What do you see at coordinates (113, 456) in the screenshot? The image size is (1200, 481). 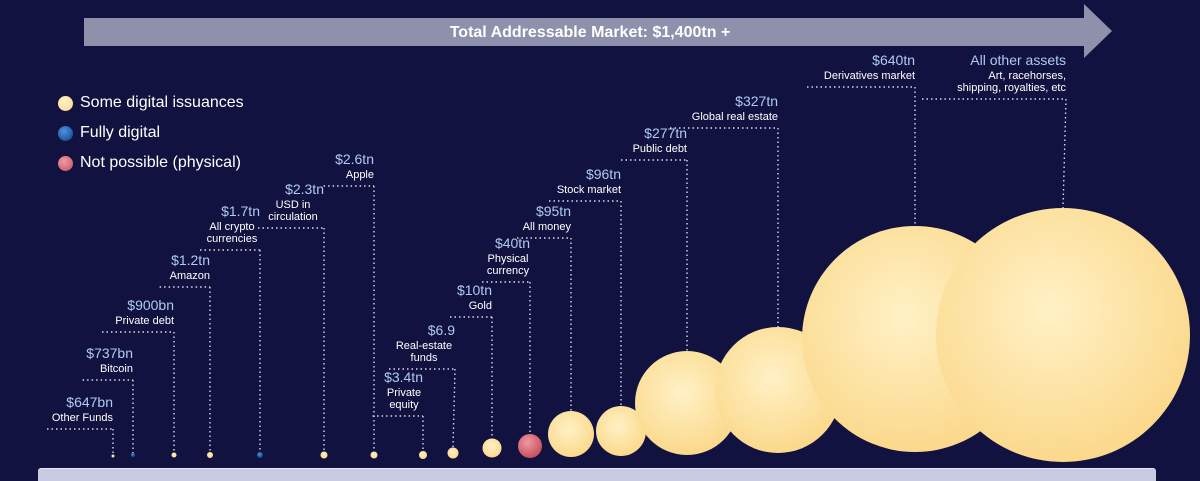 I see `bubble-other-funds` at bounding box center [113, 456].